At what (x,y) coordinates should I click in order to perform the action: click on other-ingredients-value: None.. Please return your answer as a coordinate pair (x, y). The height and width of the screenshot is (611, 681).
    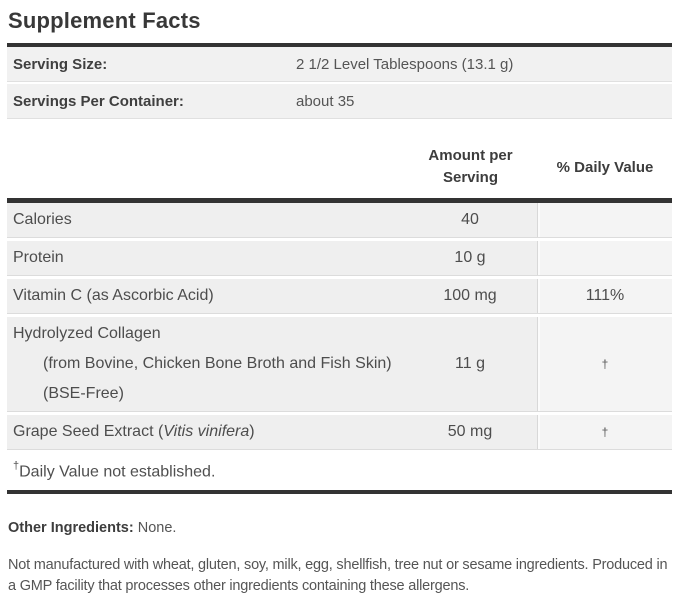
    Looking at the image, I should click on (155, 528).